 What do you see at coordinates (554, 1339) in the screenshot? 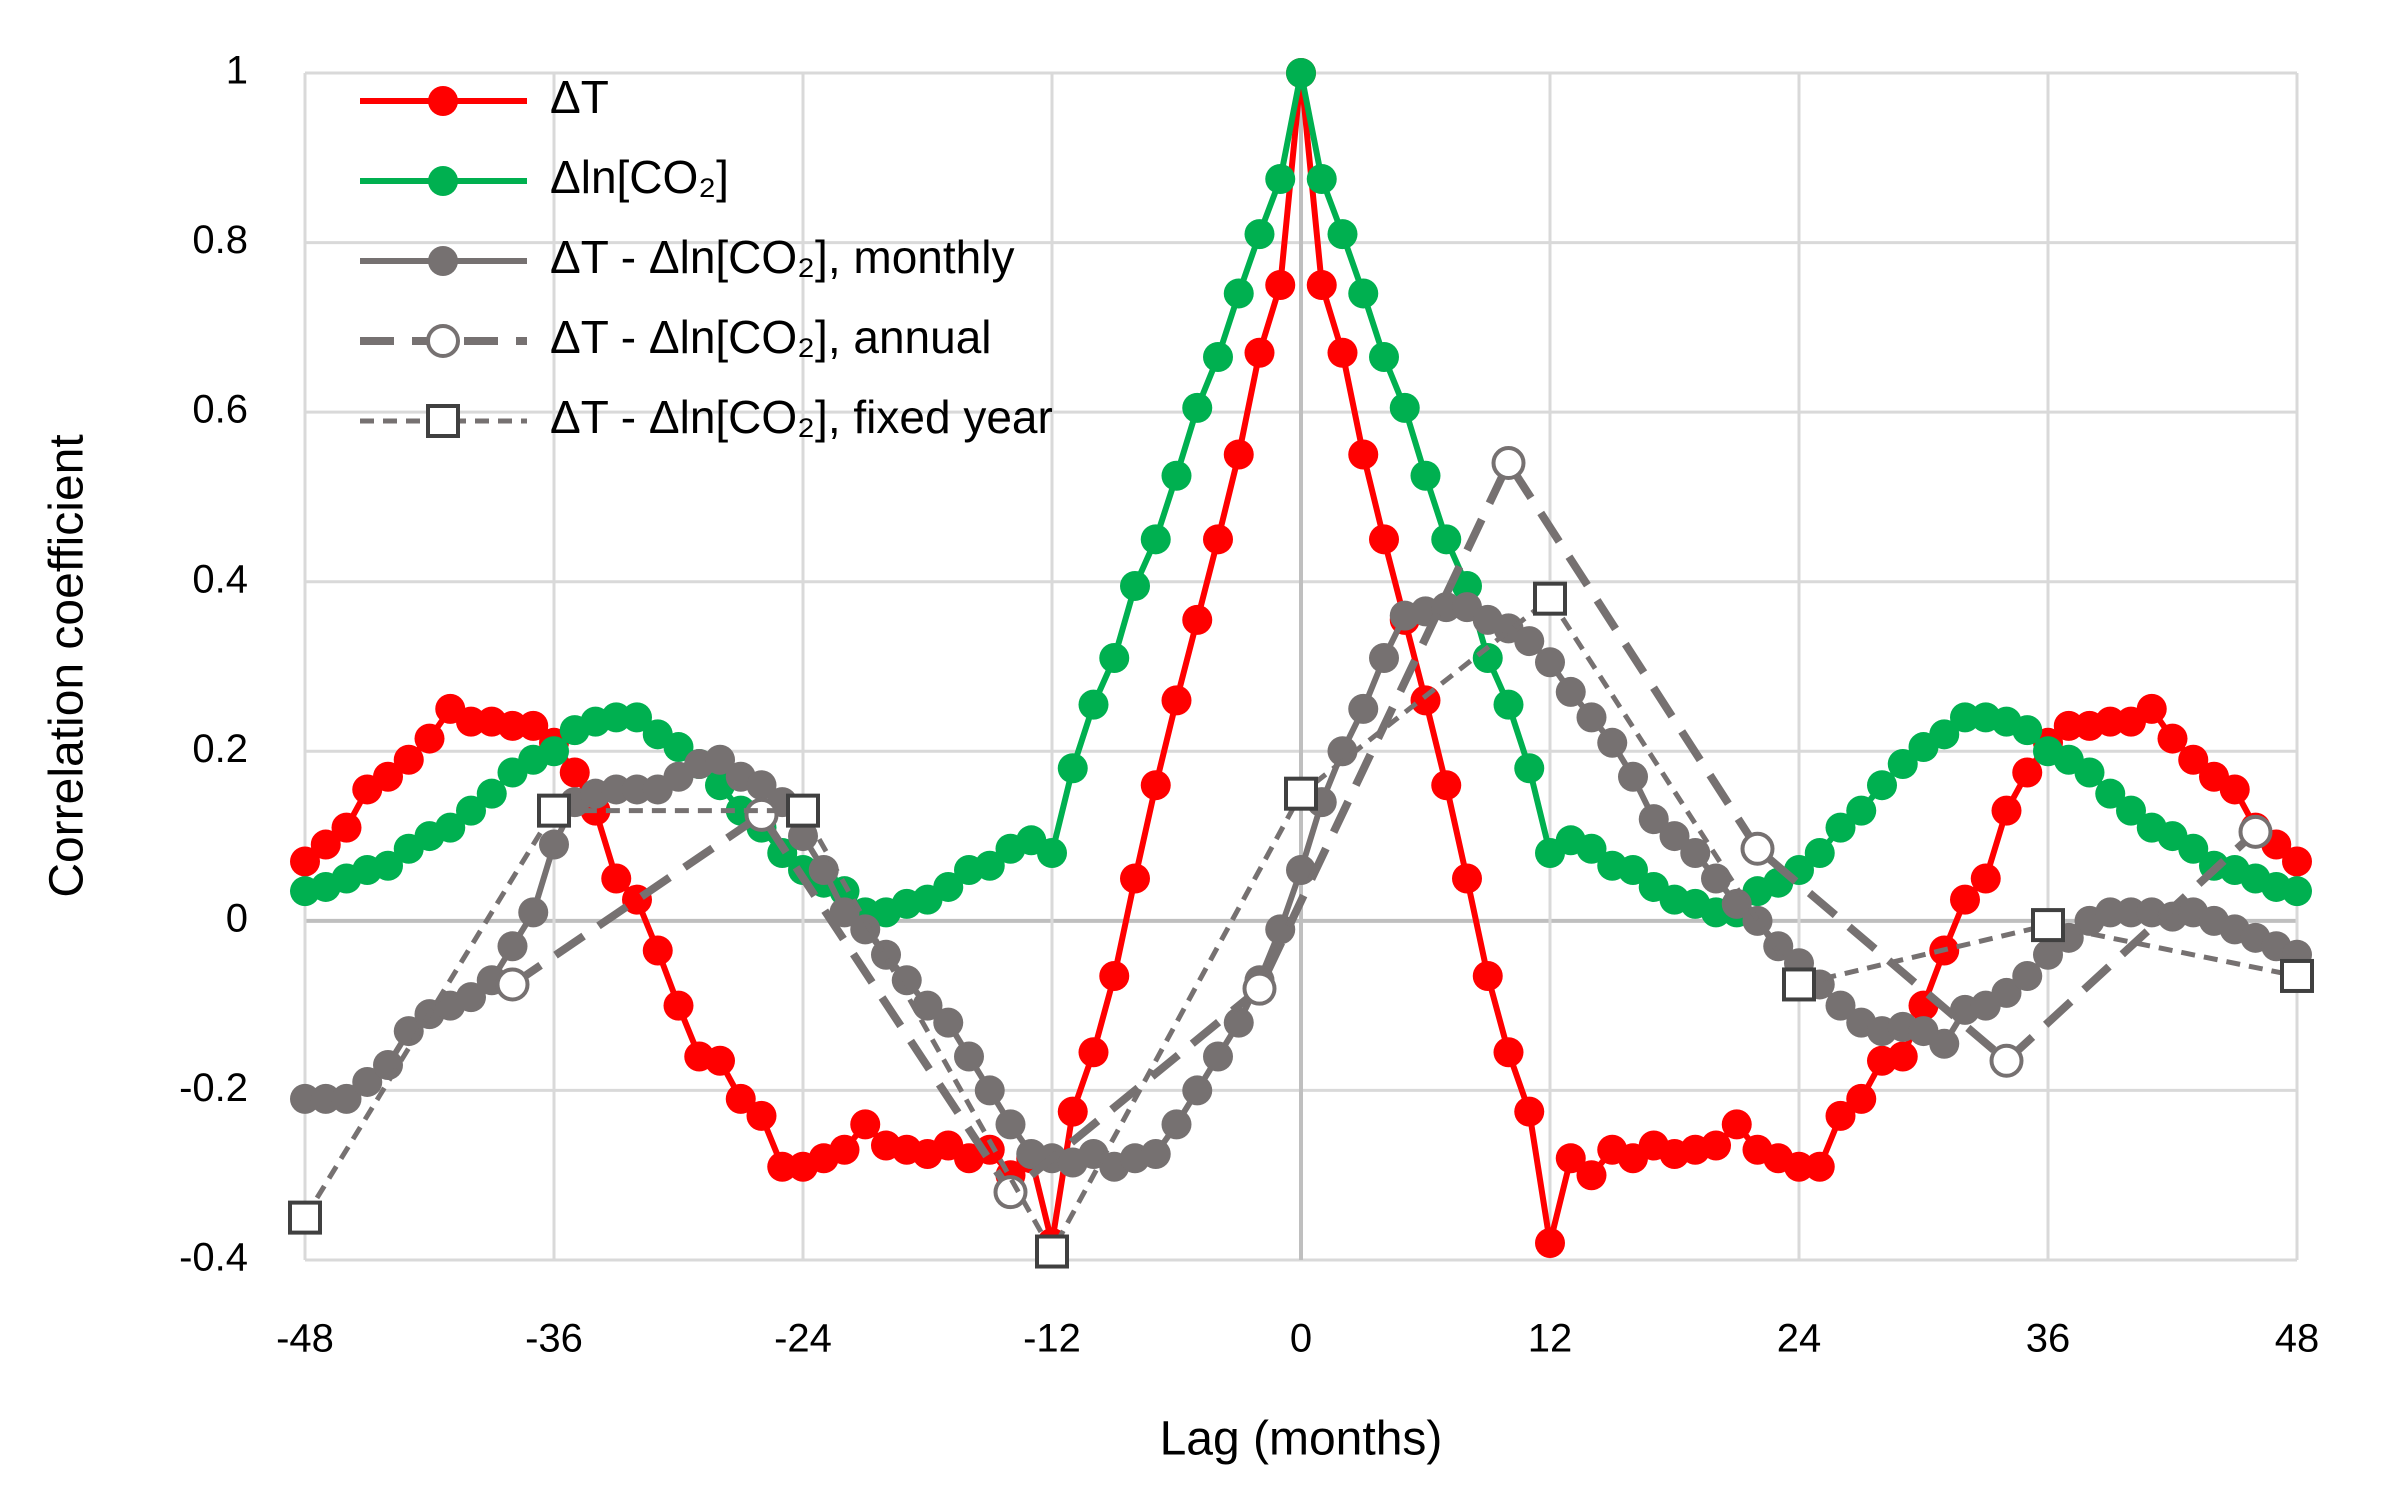
I see `x-tick-label: -36` at bounding box center [554, 1339].